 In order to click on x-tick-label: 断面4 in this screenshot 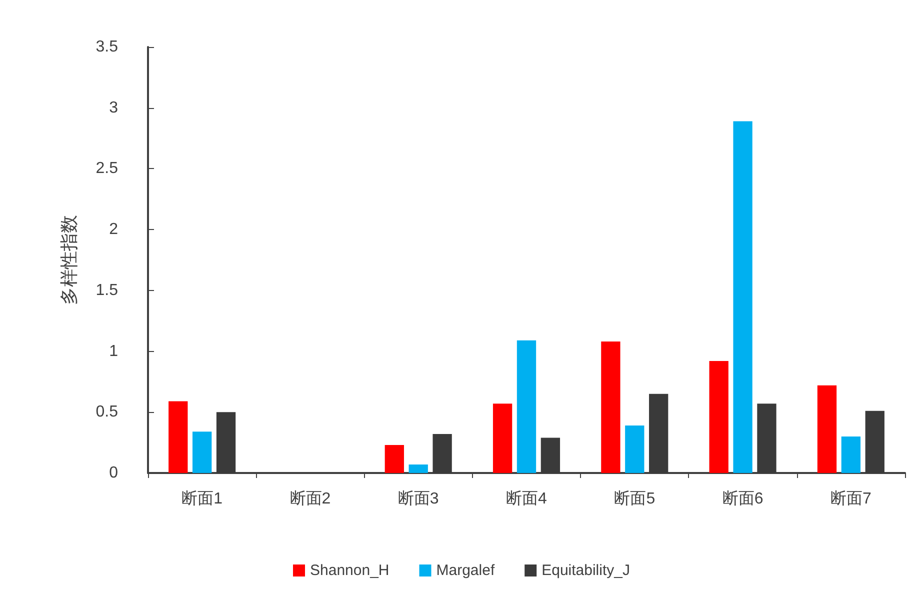, I will do `click(527, 499)`.